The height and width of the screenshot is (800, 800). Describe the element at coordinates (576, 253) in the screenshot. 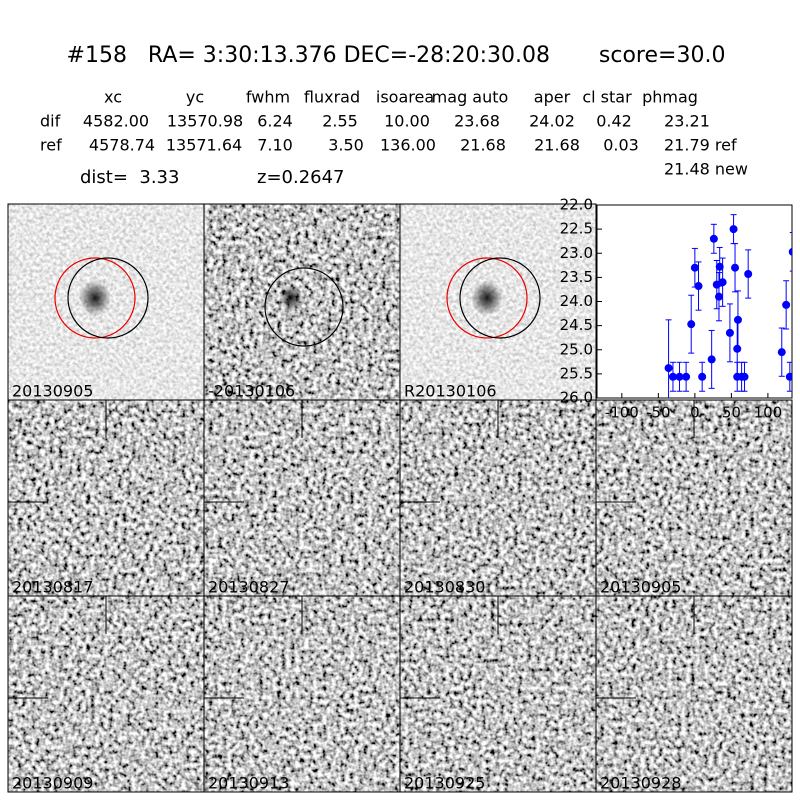

I see `y-tick-label: 23.0` at that location.